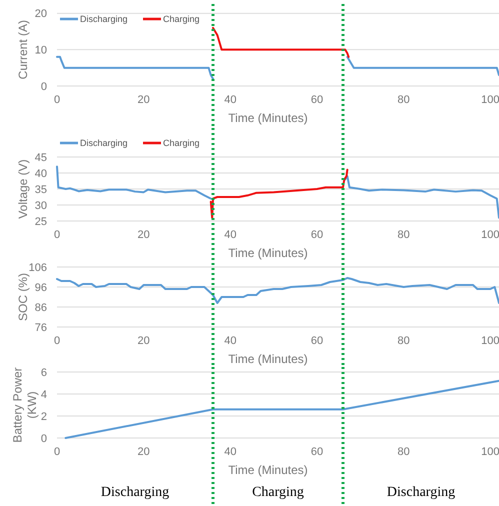 The image size is (499, 506). I want to click on y-tick-label: 35, so click(40, 190).